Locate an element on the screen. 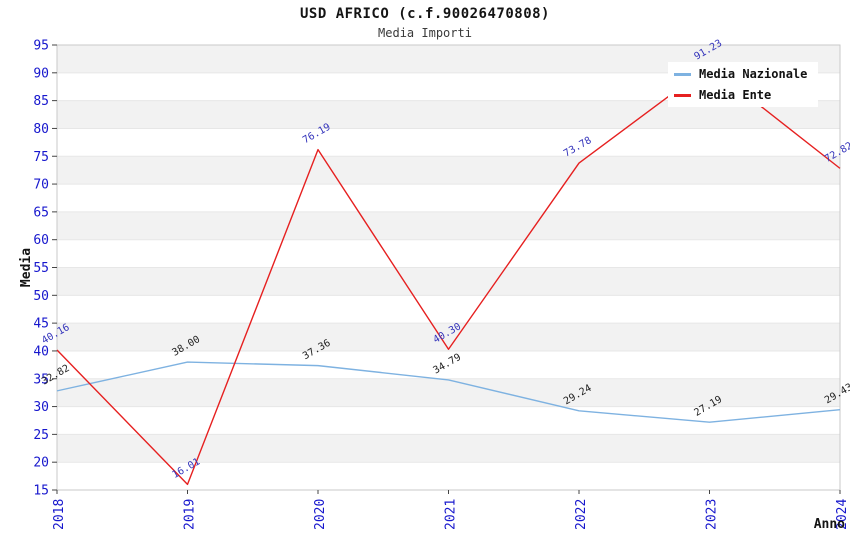  legend-label: Media Nazionale is located at coordinates (753, 74).